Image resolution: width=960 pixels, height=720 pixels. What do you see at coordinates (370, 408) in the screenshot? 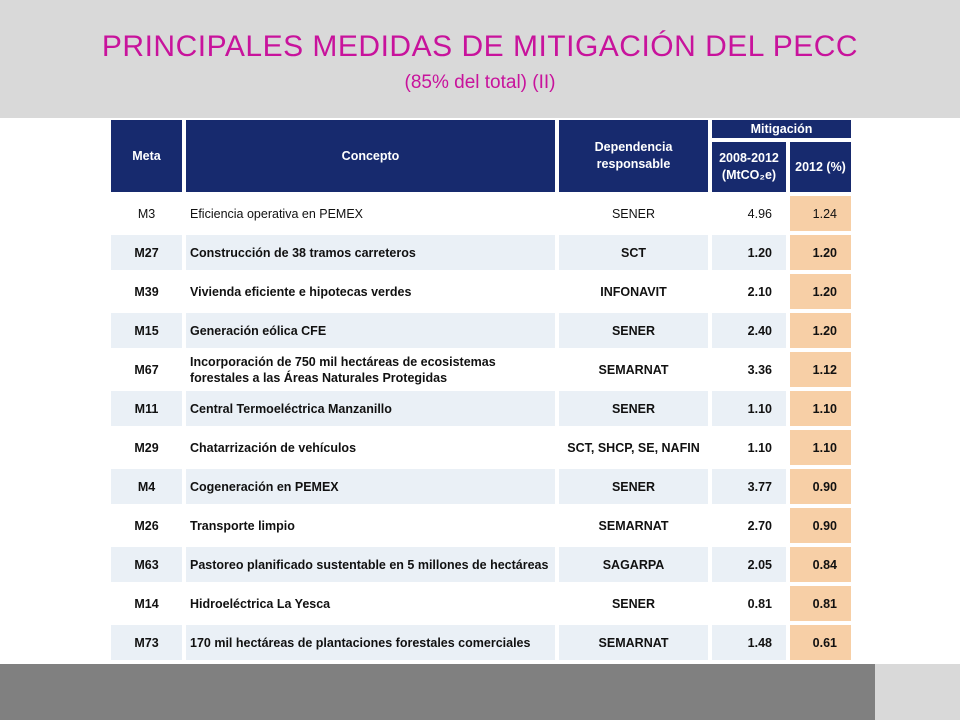
I see `cell-concepto: Central Termoeléctrica Manzanillo` at bounding box center [370, 408].